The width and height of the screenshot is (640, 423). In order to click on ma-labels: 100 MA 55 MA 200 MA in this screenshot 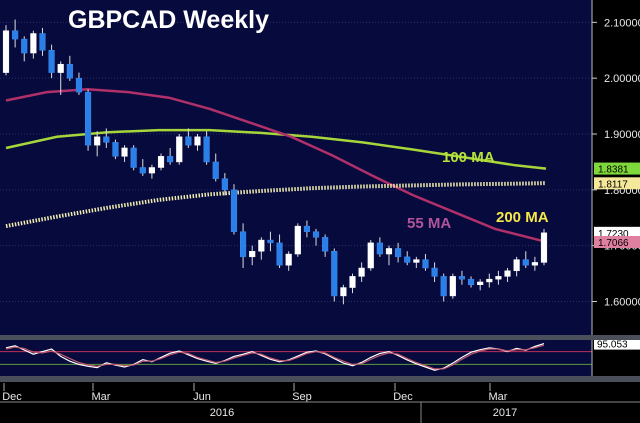, I will do `click(478, 190)`.